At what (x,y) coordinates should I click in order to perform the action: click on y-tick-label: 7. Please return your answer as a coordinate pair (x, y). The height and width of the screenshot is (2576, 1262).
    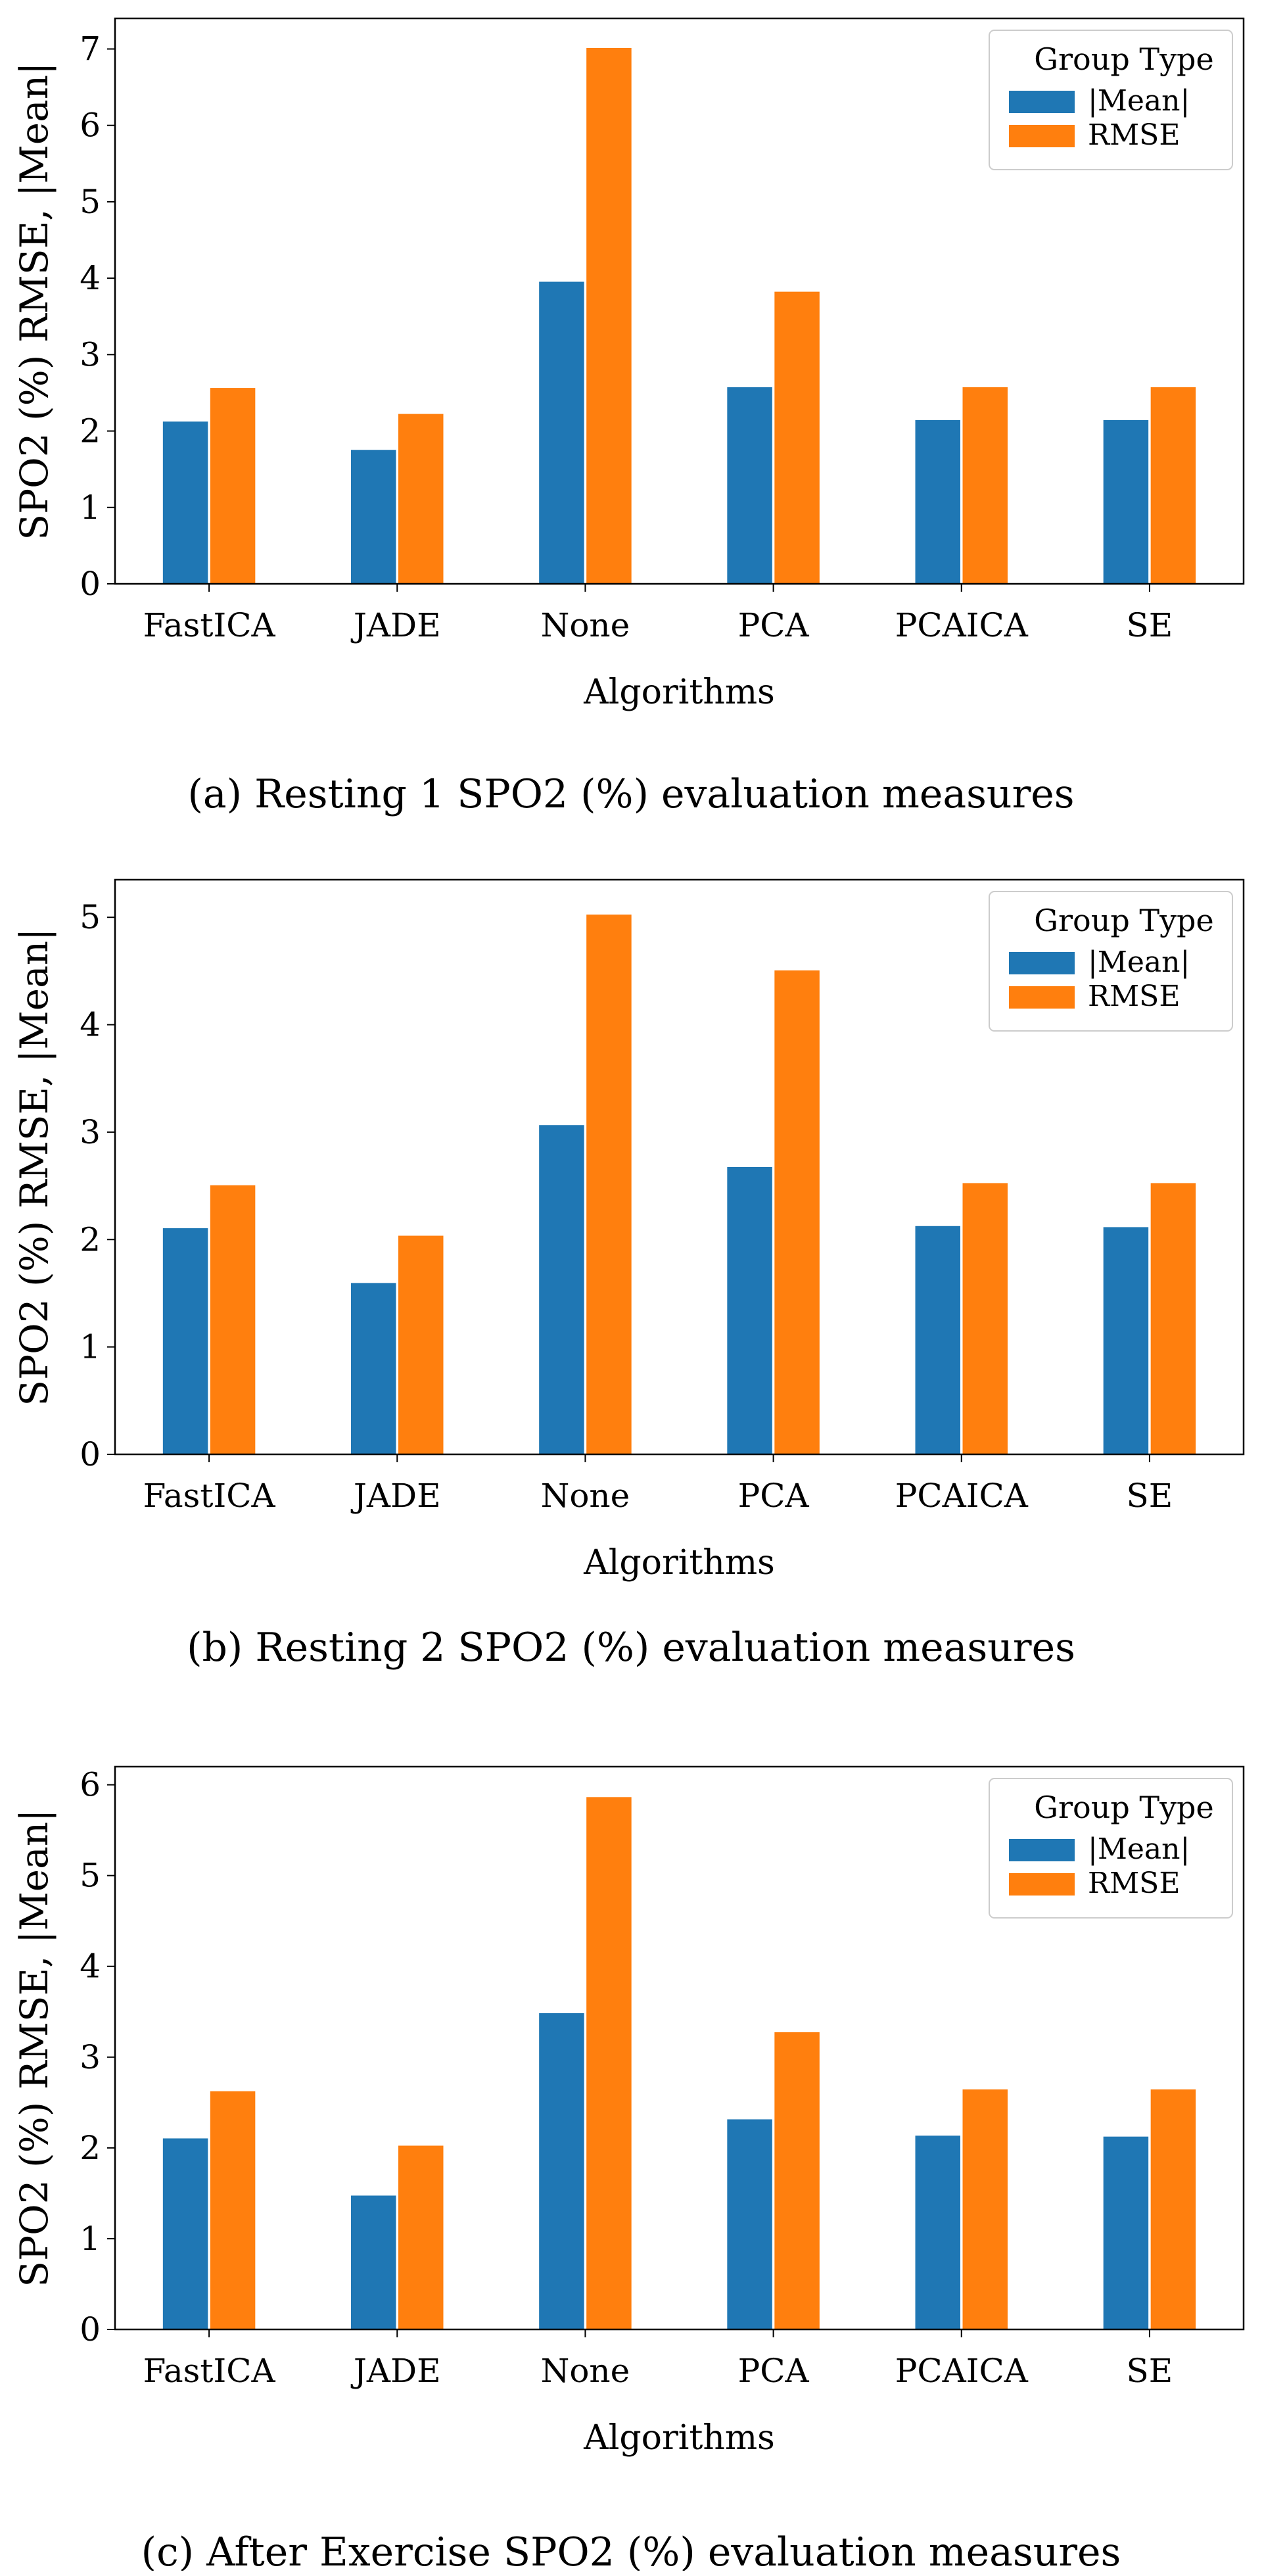
    Looking at the image, I should click on (91, 49).